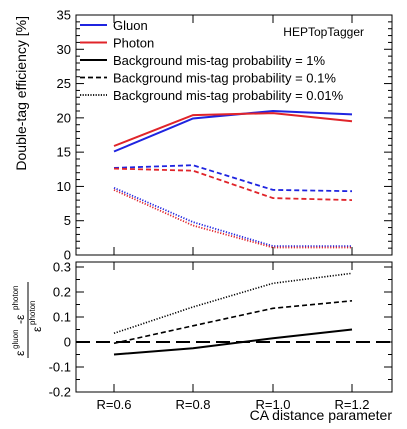  What do you see at coordinates (113, 404) in the screenshot?
I see `x-tick-label-0: R=0.6` at bounding box center [113, 404].